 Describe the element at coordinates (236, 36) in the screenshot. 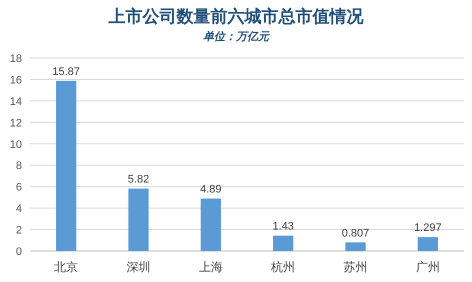

I see `chart-subtitle: 单位：万亿元` at that location.